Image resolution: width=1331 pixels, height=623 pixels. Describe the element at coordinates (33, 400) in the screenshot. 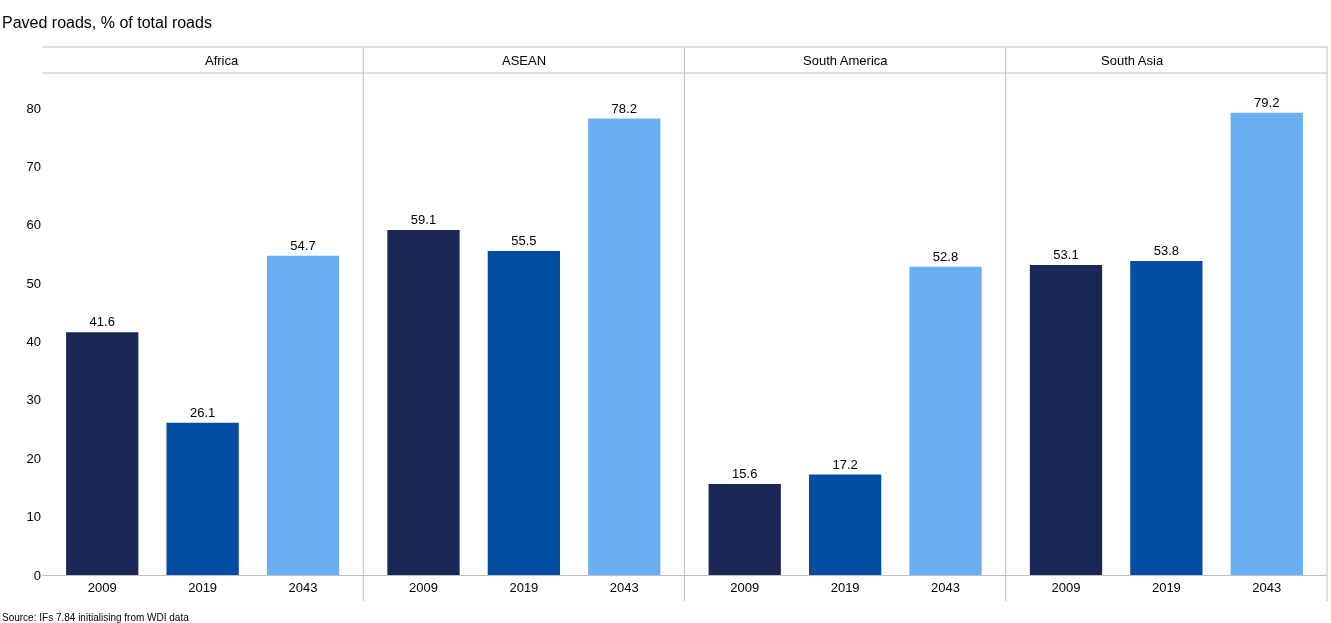

I see `y-tick-label: 30` at that location.